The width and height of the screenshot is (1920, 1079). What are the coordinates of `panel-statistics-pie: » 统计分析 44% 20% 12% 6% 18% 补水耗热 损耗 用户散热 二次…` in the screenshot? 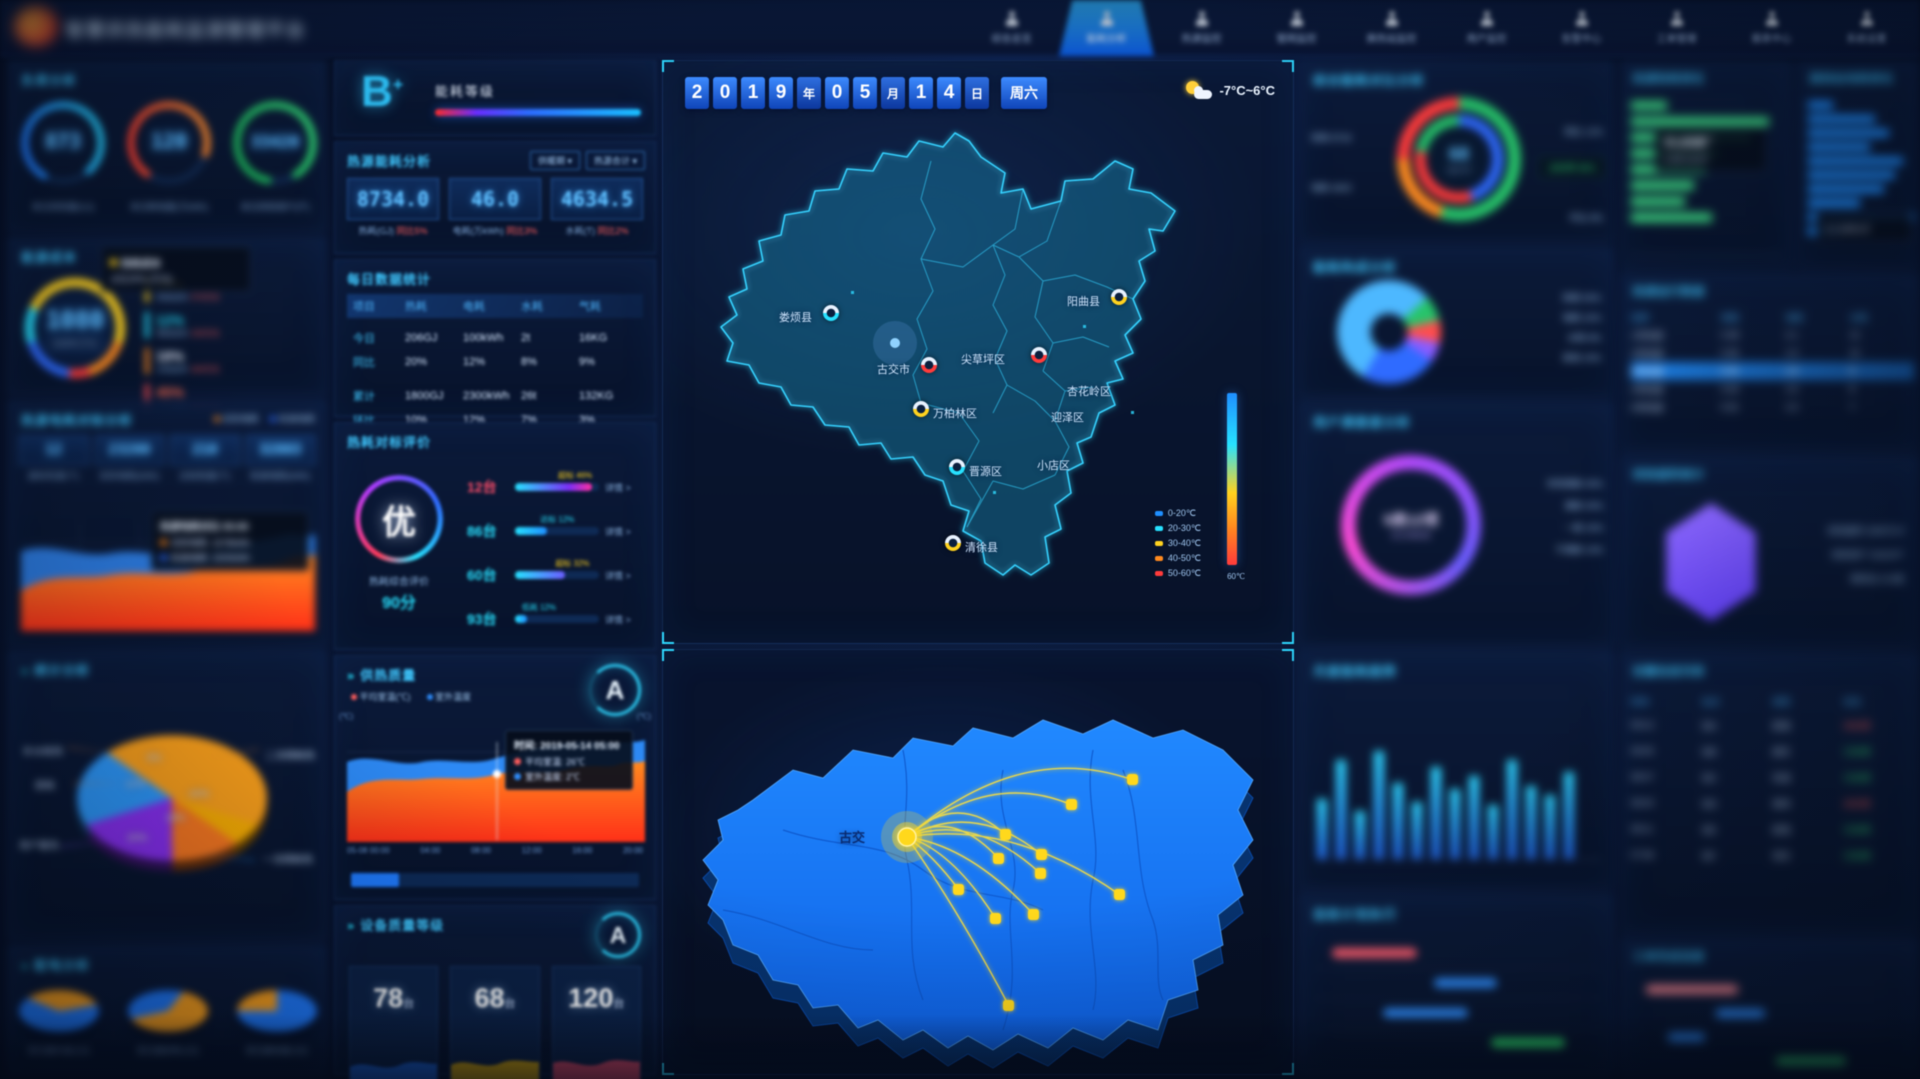 It's located at (167, 795).